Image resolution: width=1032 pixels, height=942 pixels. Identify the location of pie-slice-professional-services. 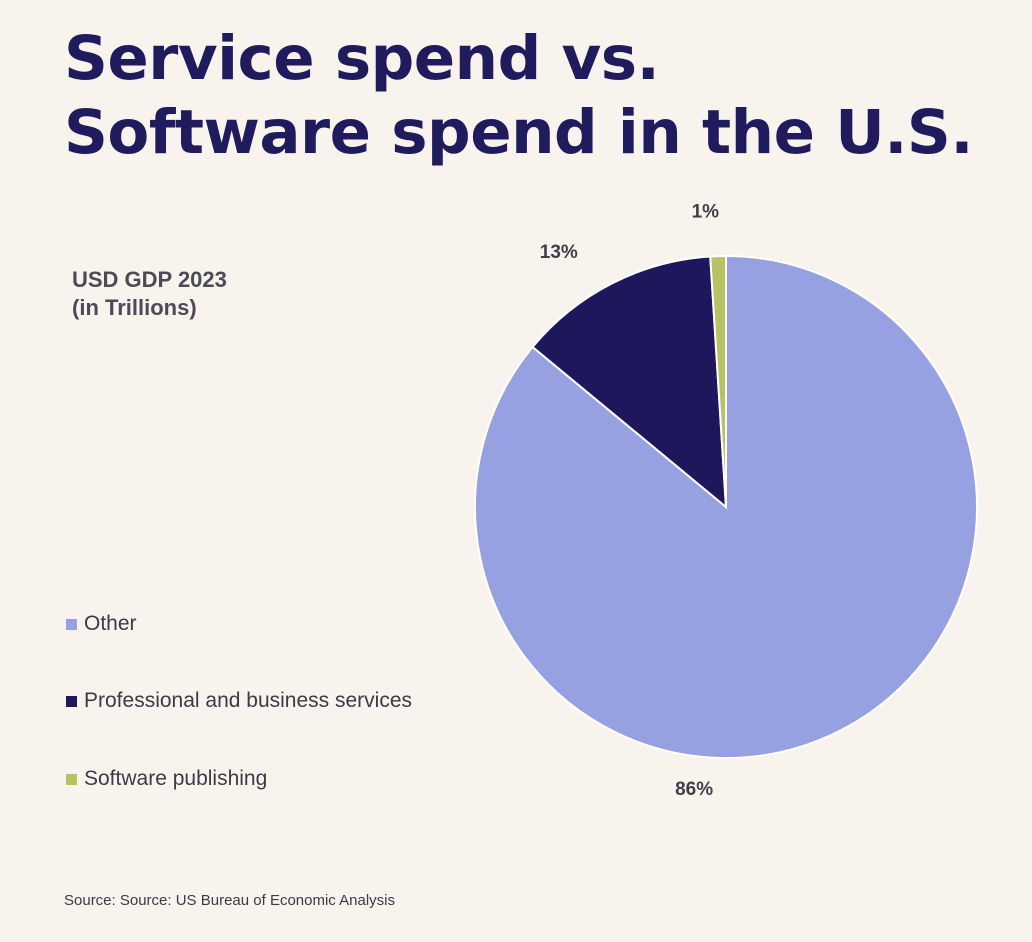
(629, 382).